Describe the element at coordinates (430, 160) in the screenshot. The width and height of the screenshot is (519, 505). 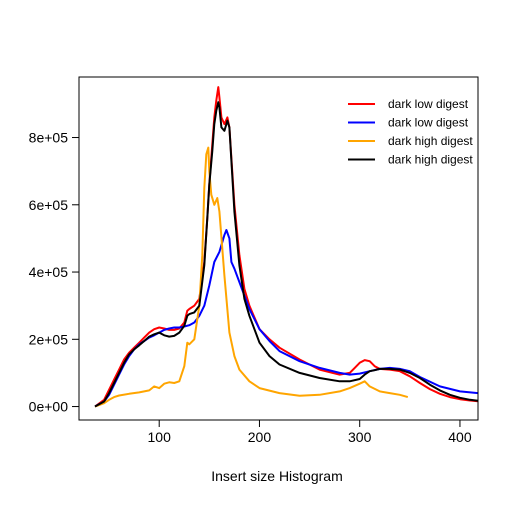
I see `legend-label-4: dark high digest` at that location.